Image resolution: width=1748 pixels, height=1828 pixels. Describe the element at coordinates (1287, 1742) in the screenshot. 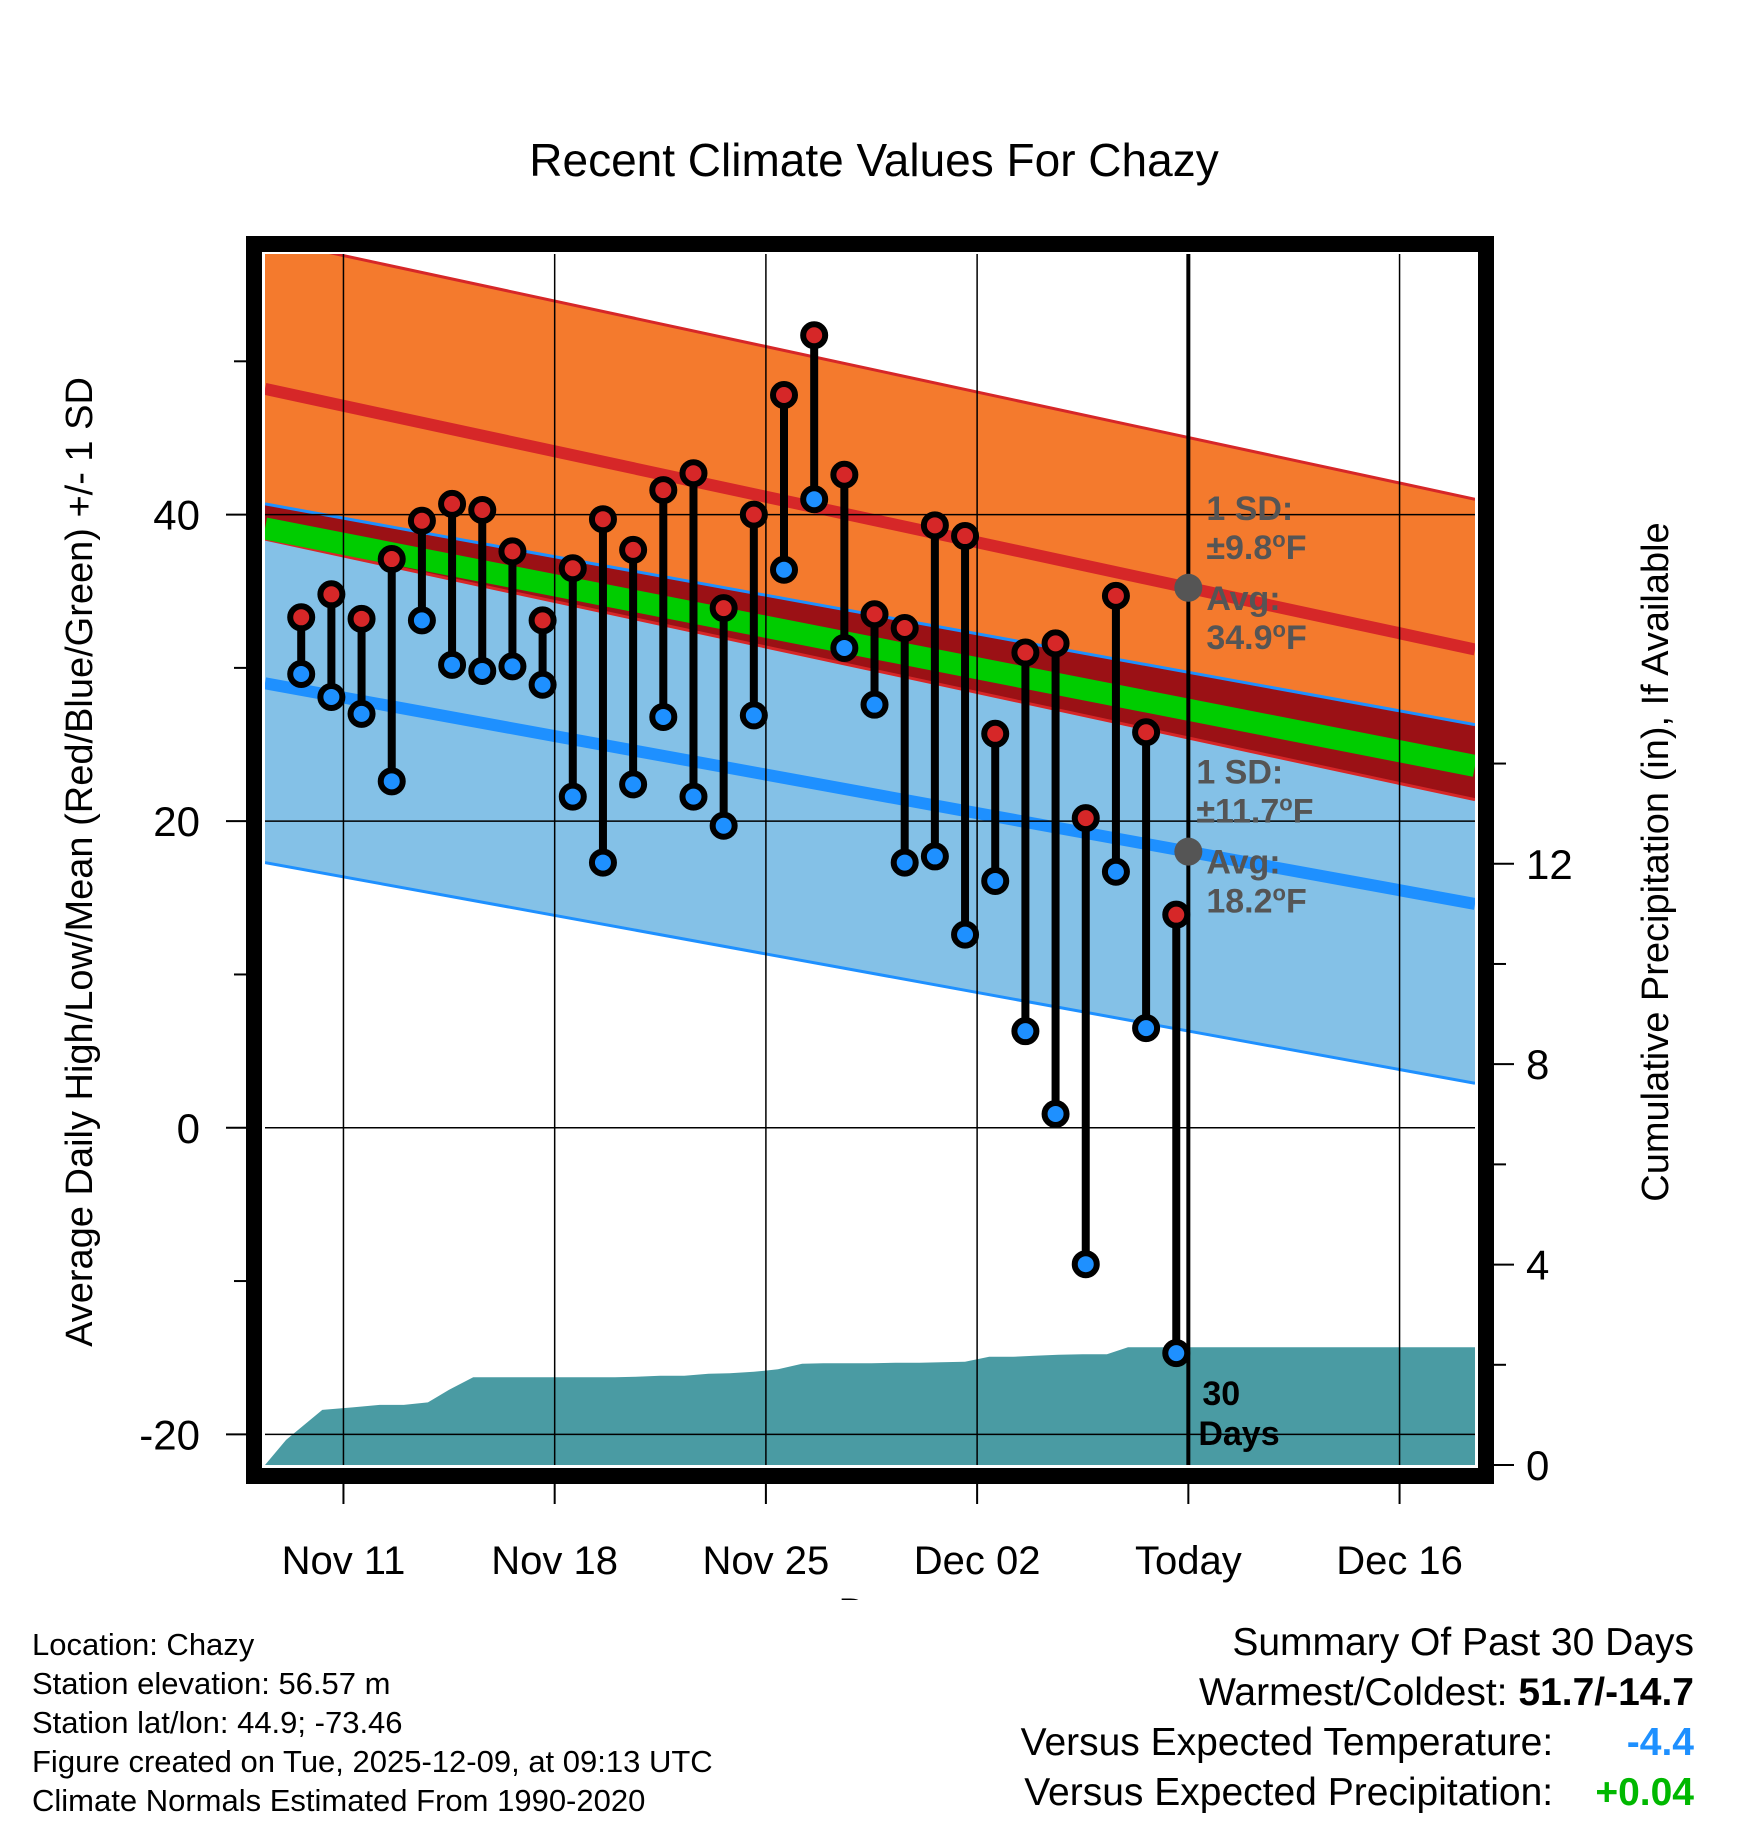

I see `temp-label: Versus Expected Temperature:` at that location.